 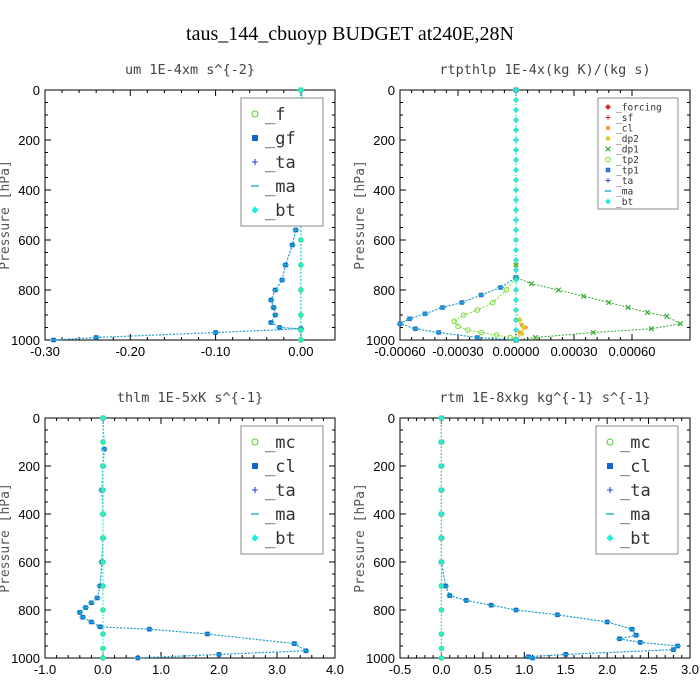 What do you see at coordinates (45, 351) in the screenshot?
I see `x-tick-label: -0.30` at bounding box center [45, 351].